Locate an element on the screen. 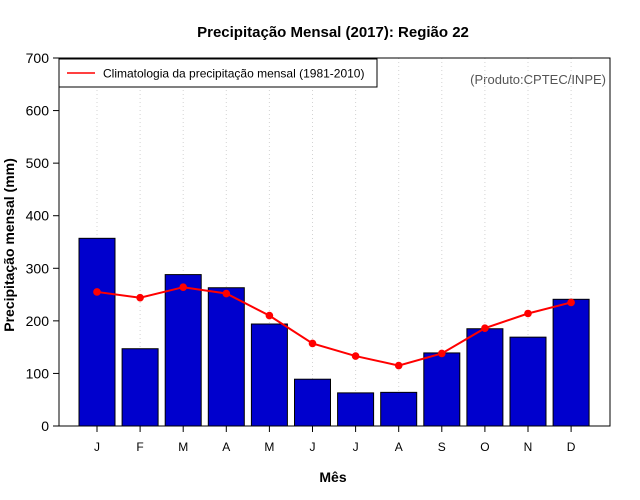 Image resolution: width=640 pixels, height=500 pixels. legend-box is located at coordinates (218, 73).